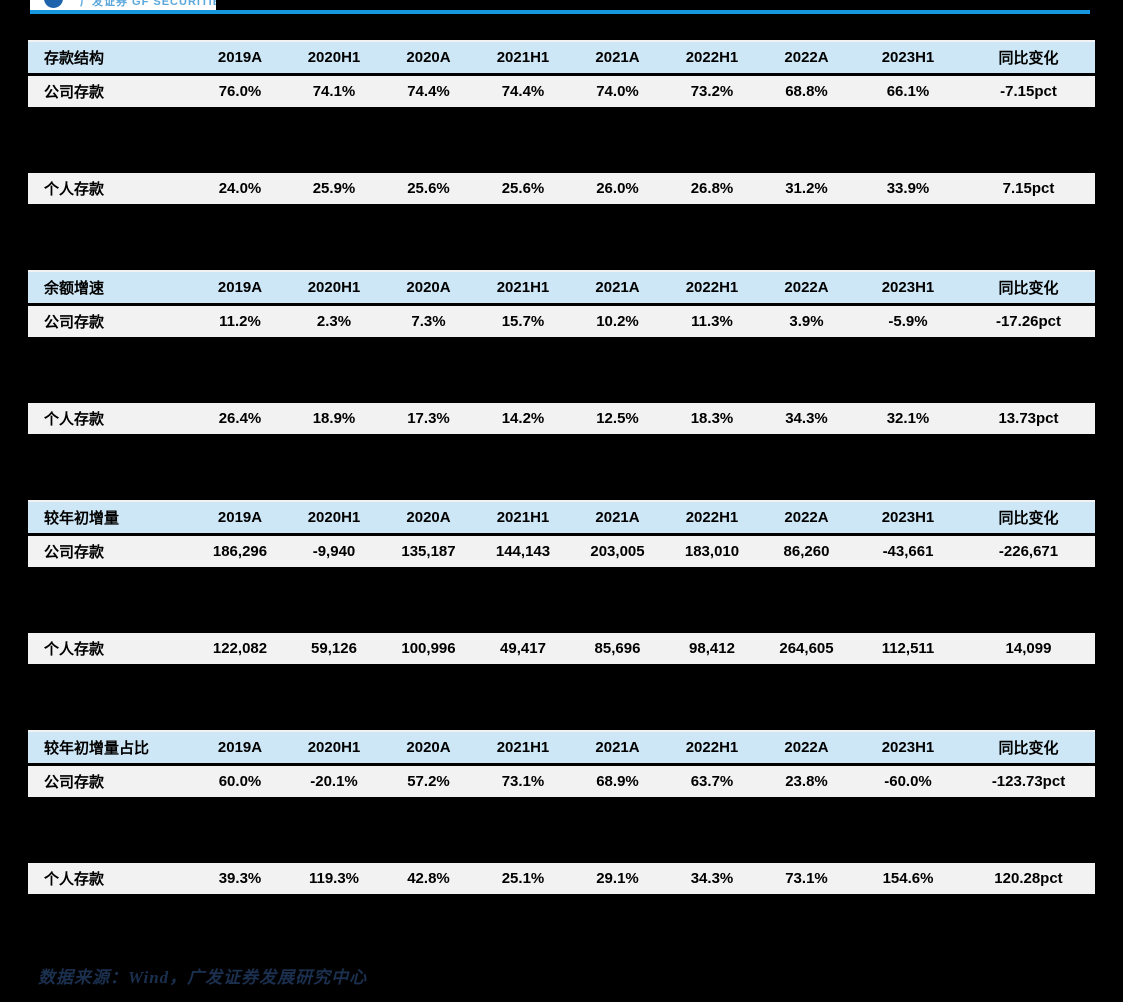  I want to click on data-cell: 144,143, so click(523, 550).